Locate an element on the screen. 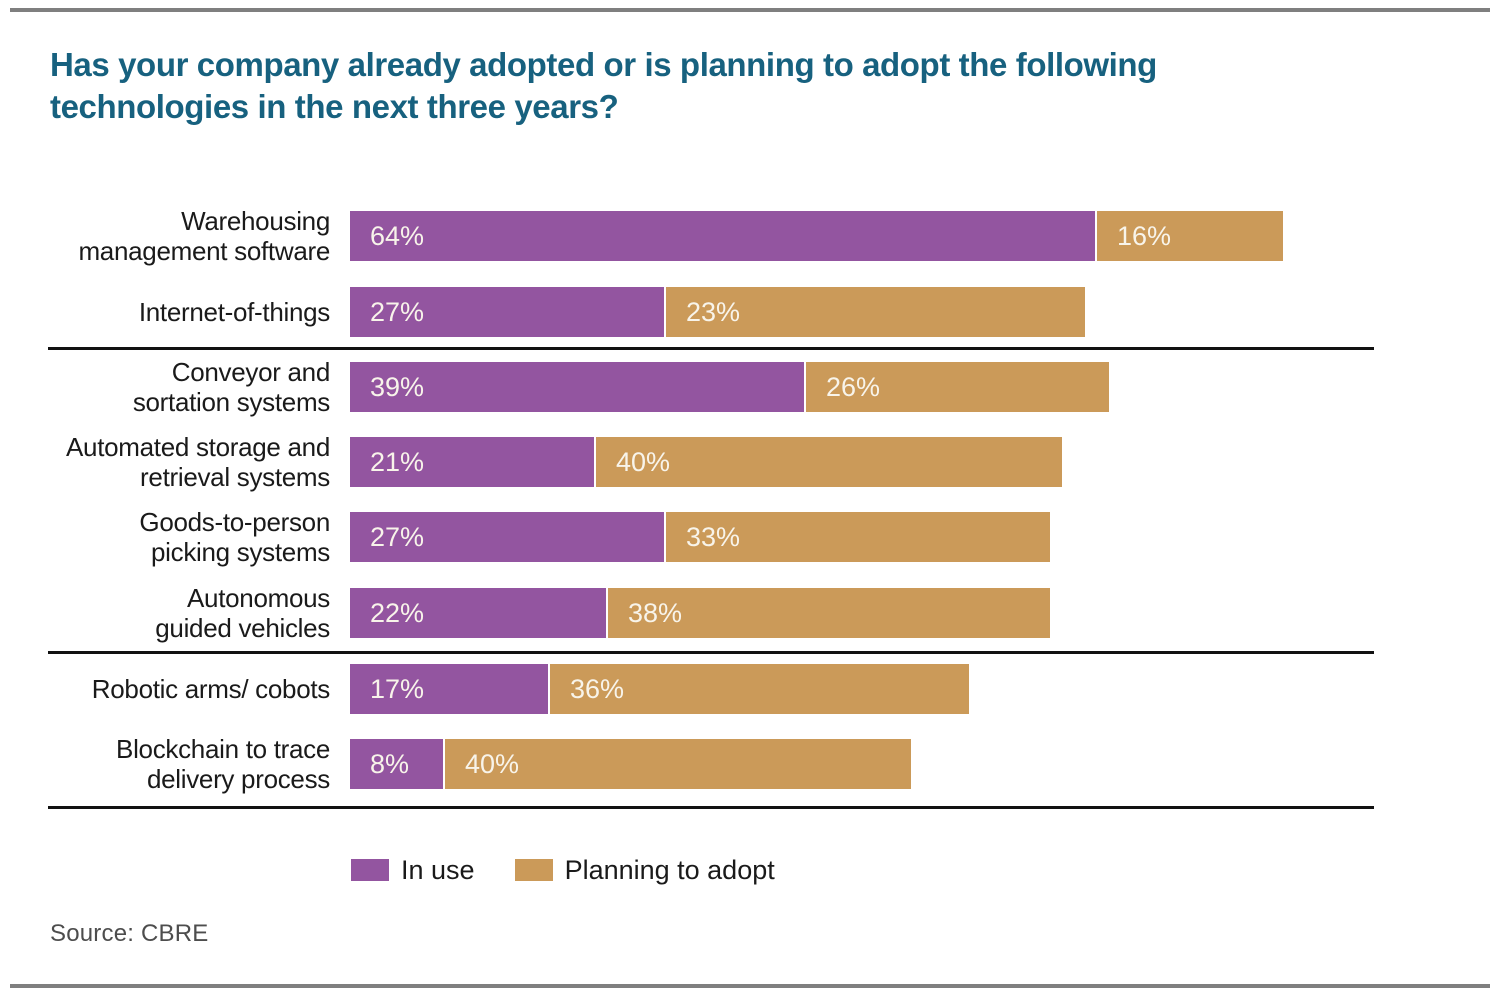 The width and height of the screenshot is (1500, 998). bar-segment-planning-to-adopt: 26% is located at coordinates (957, 387).